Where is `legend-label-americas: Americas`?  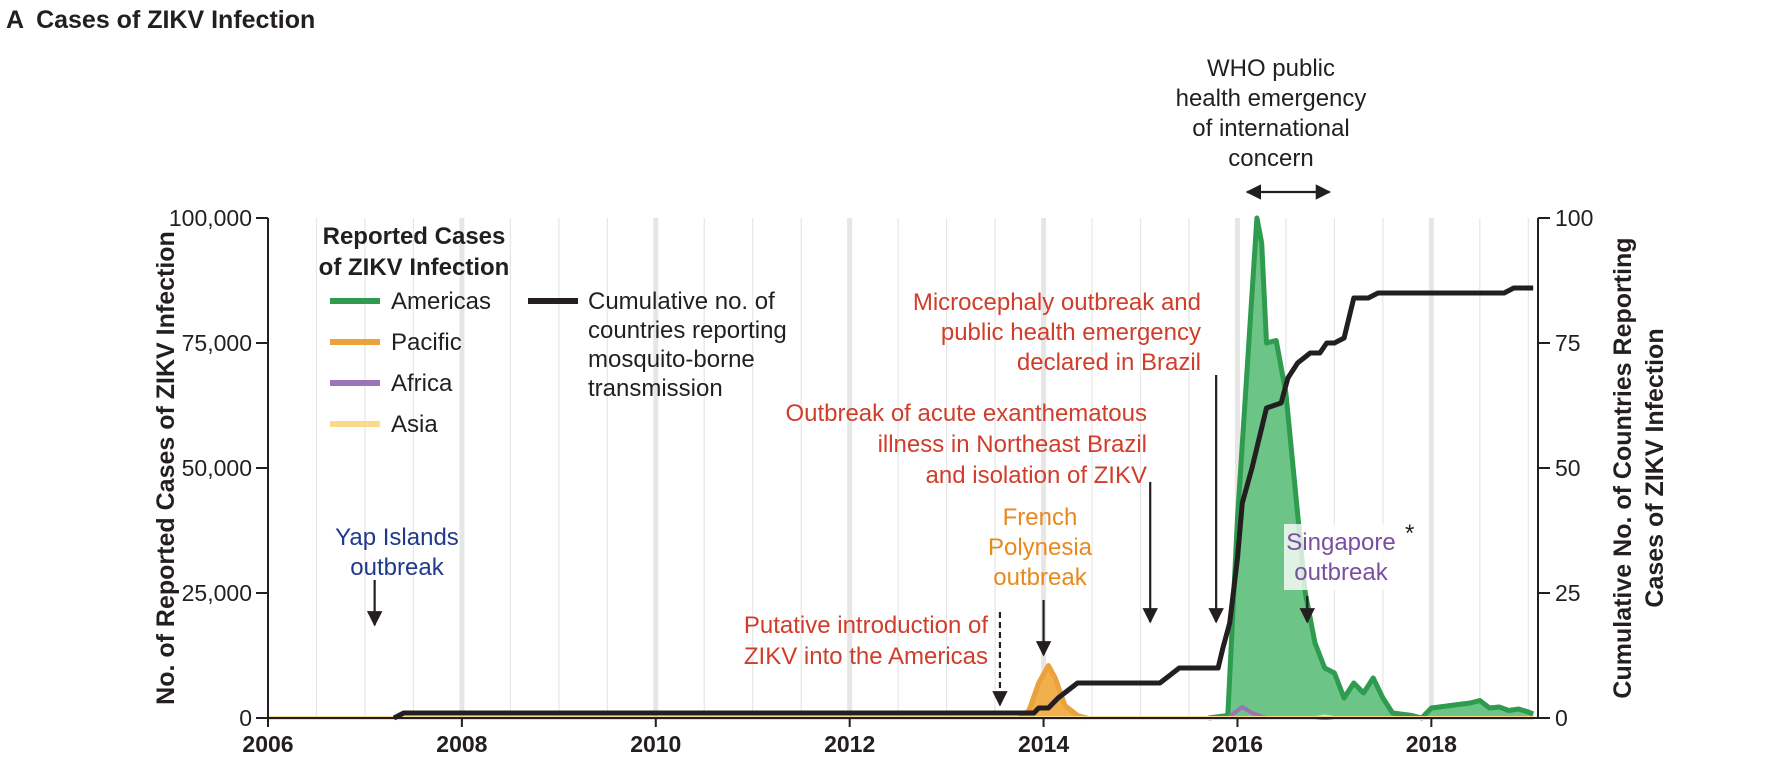 legend-label-americas: Americas is located at coordinates (441, 301).